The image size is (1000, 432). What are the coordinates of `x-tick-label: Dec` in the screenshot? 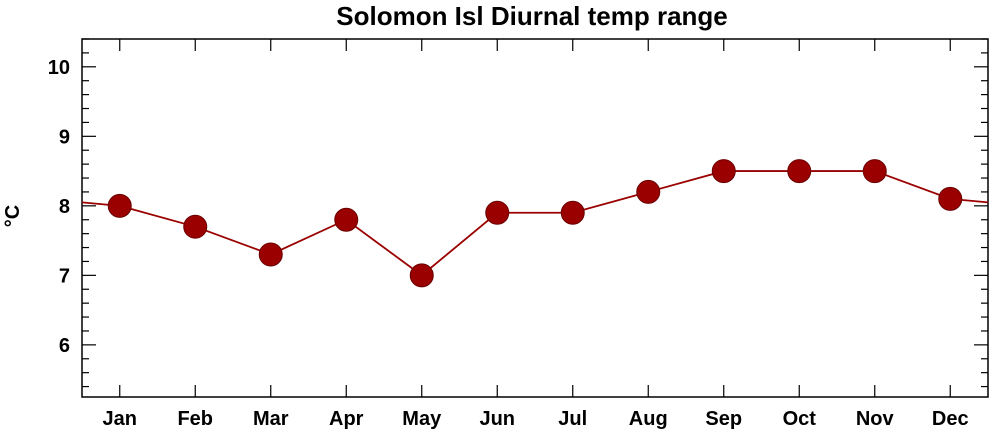 It's located at (950, 419).